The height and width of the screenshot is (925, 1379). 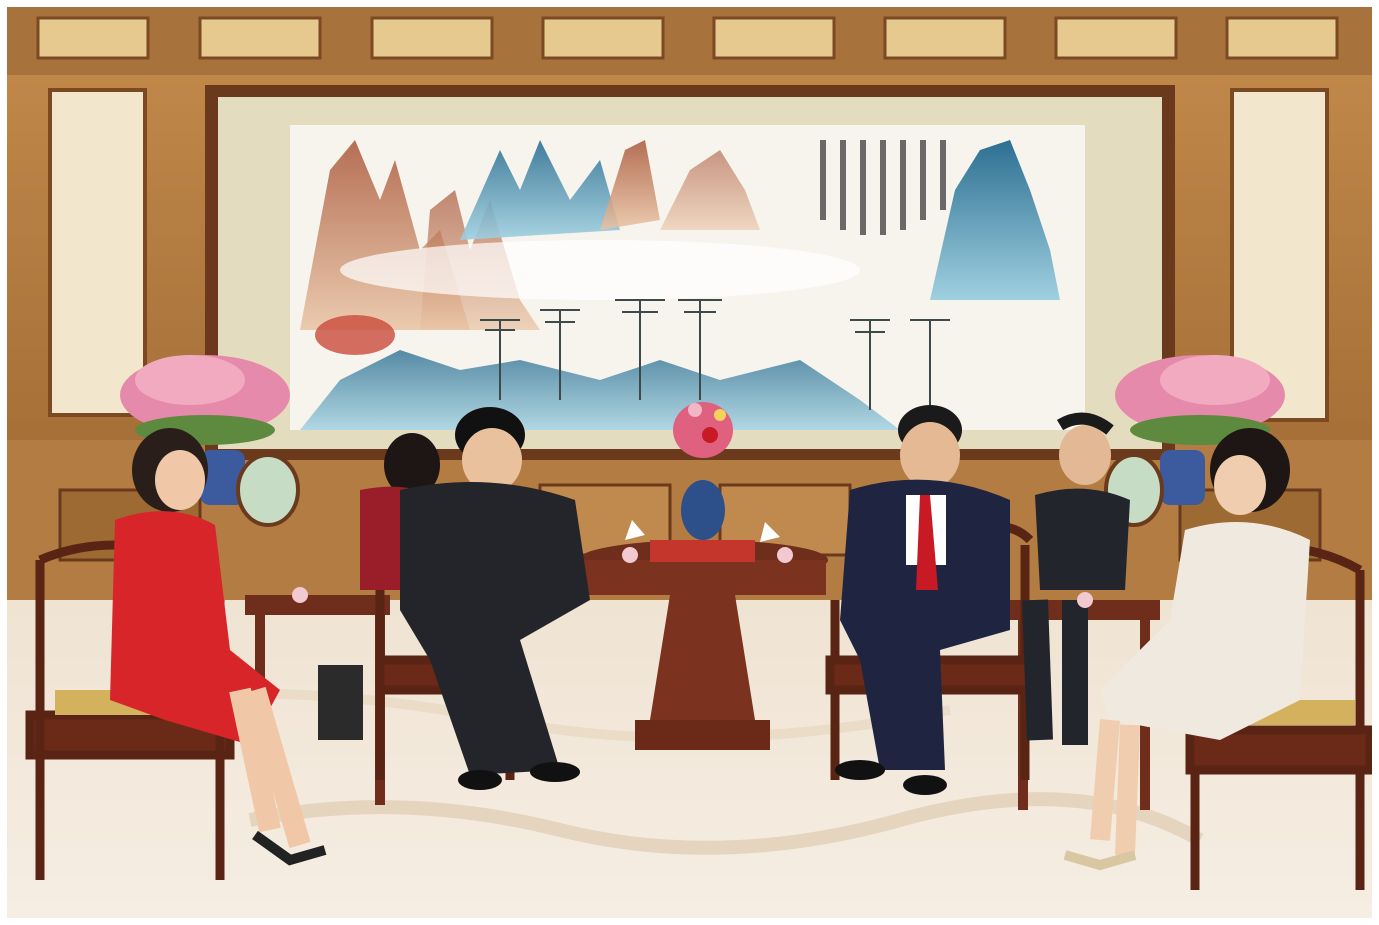 I want to click on fan-screen-left, so click(x=268, y=490).